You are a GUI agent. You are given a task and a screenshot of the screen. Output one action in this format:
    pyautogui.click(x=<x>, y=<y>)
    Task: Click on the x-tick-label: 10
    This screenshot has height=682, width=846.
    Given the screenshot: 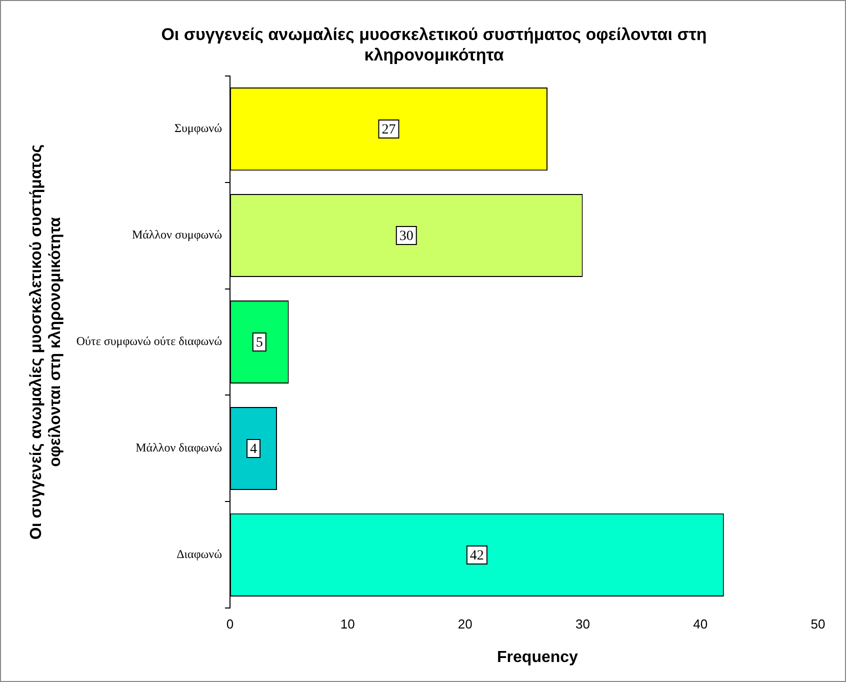 What is the action you would take?
    pyautogui.click(x=347, y=624)
    